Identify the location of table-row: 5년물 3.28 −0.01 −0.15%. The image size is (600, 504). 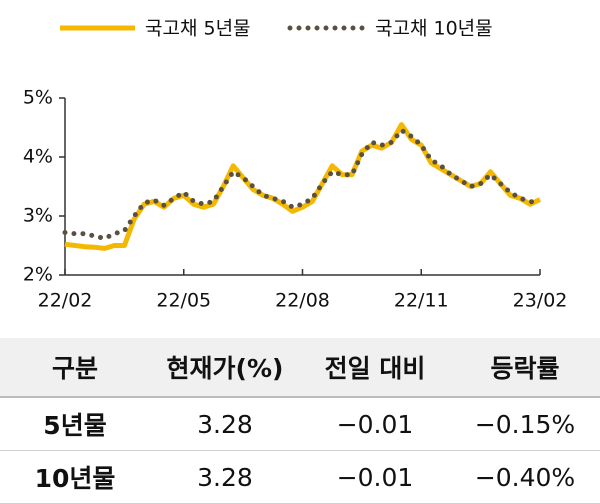
(300, 424).